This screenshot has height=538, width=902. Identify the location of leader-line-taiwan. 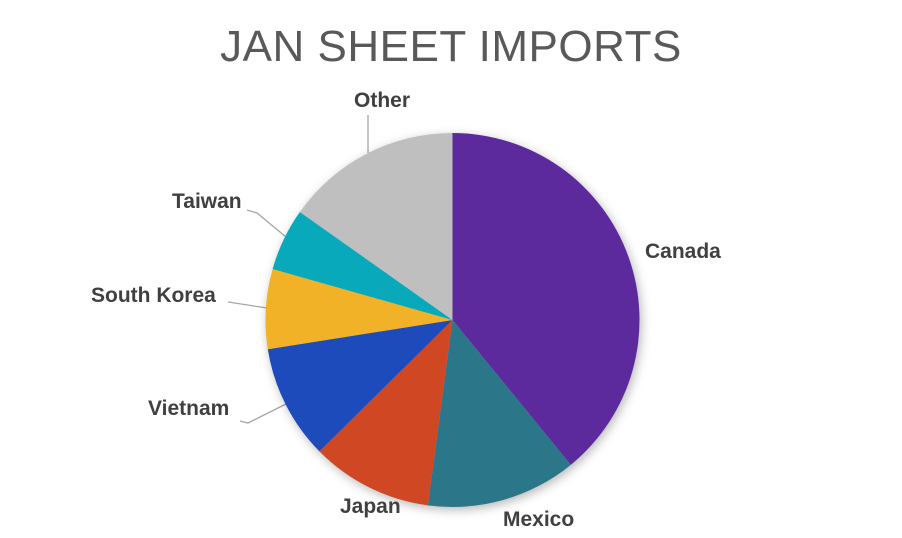
(266, 223).